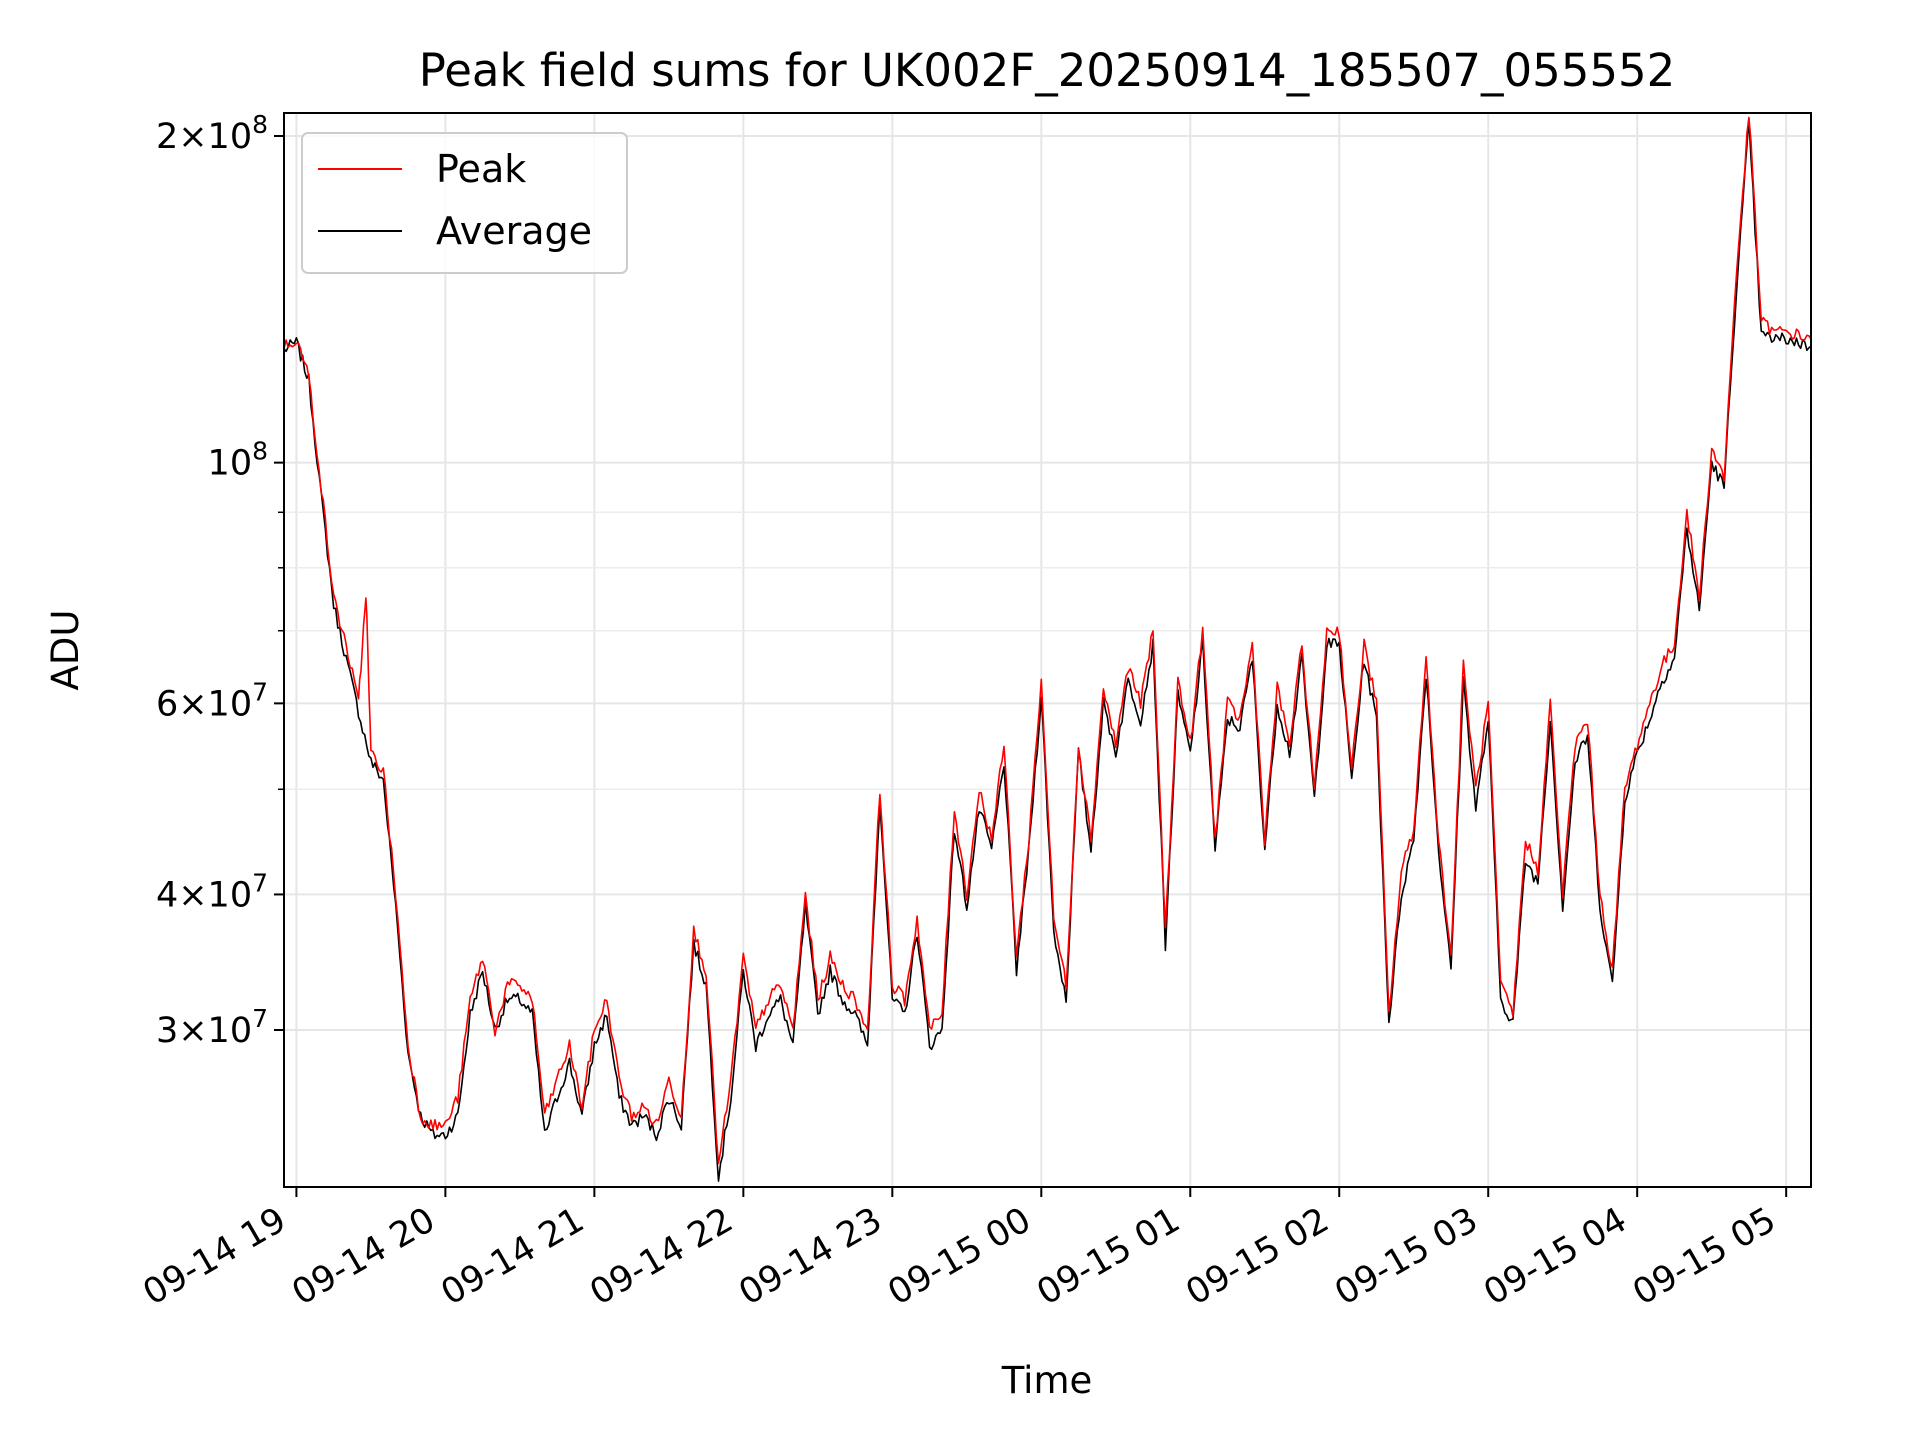 The image size is (1920, 1440). I want to click on legend-label-peak: Peak, so click(481, 169).